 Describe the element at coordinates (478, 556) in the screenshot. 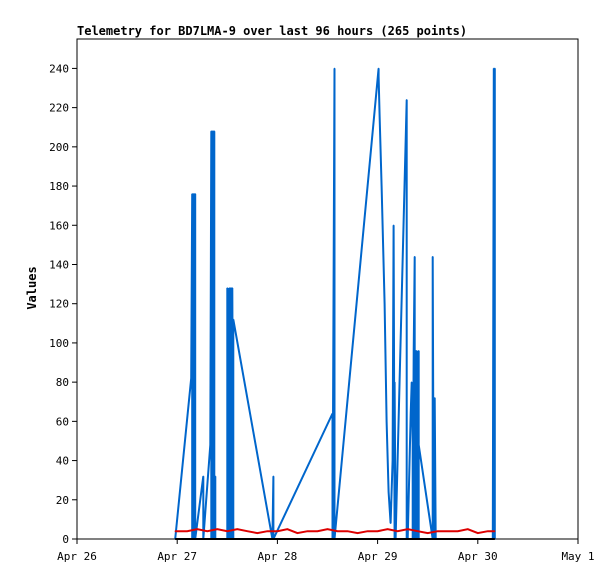

I see `x-tick-label: Apr 30` at that location.